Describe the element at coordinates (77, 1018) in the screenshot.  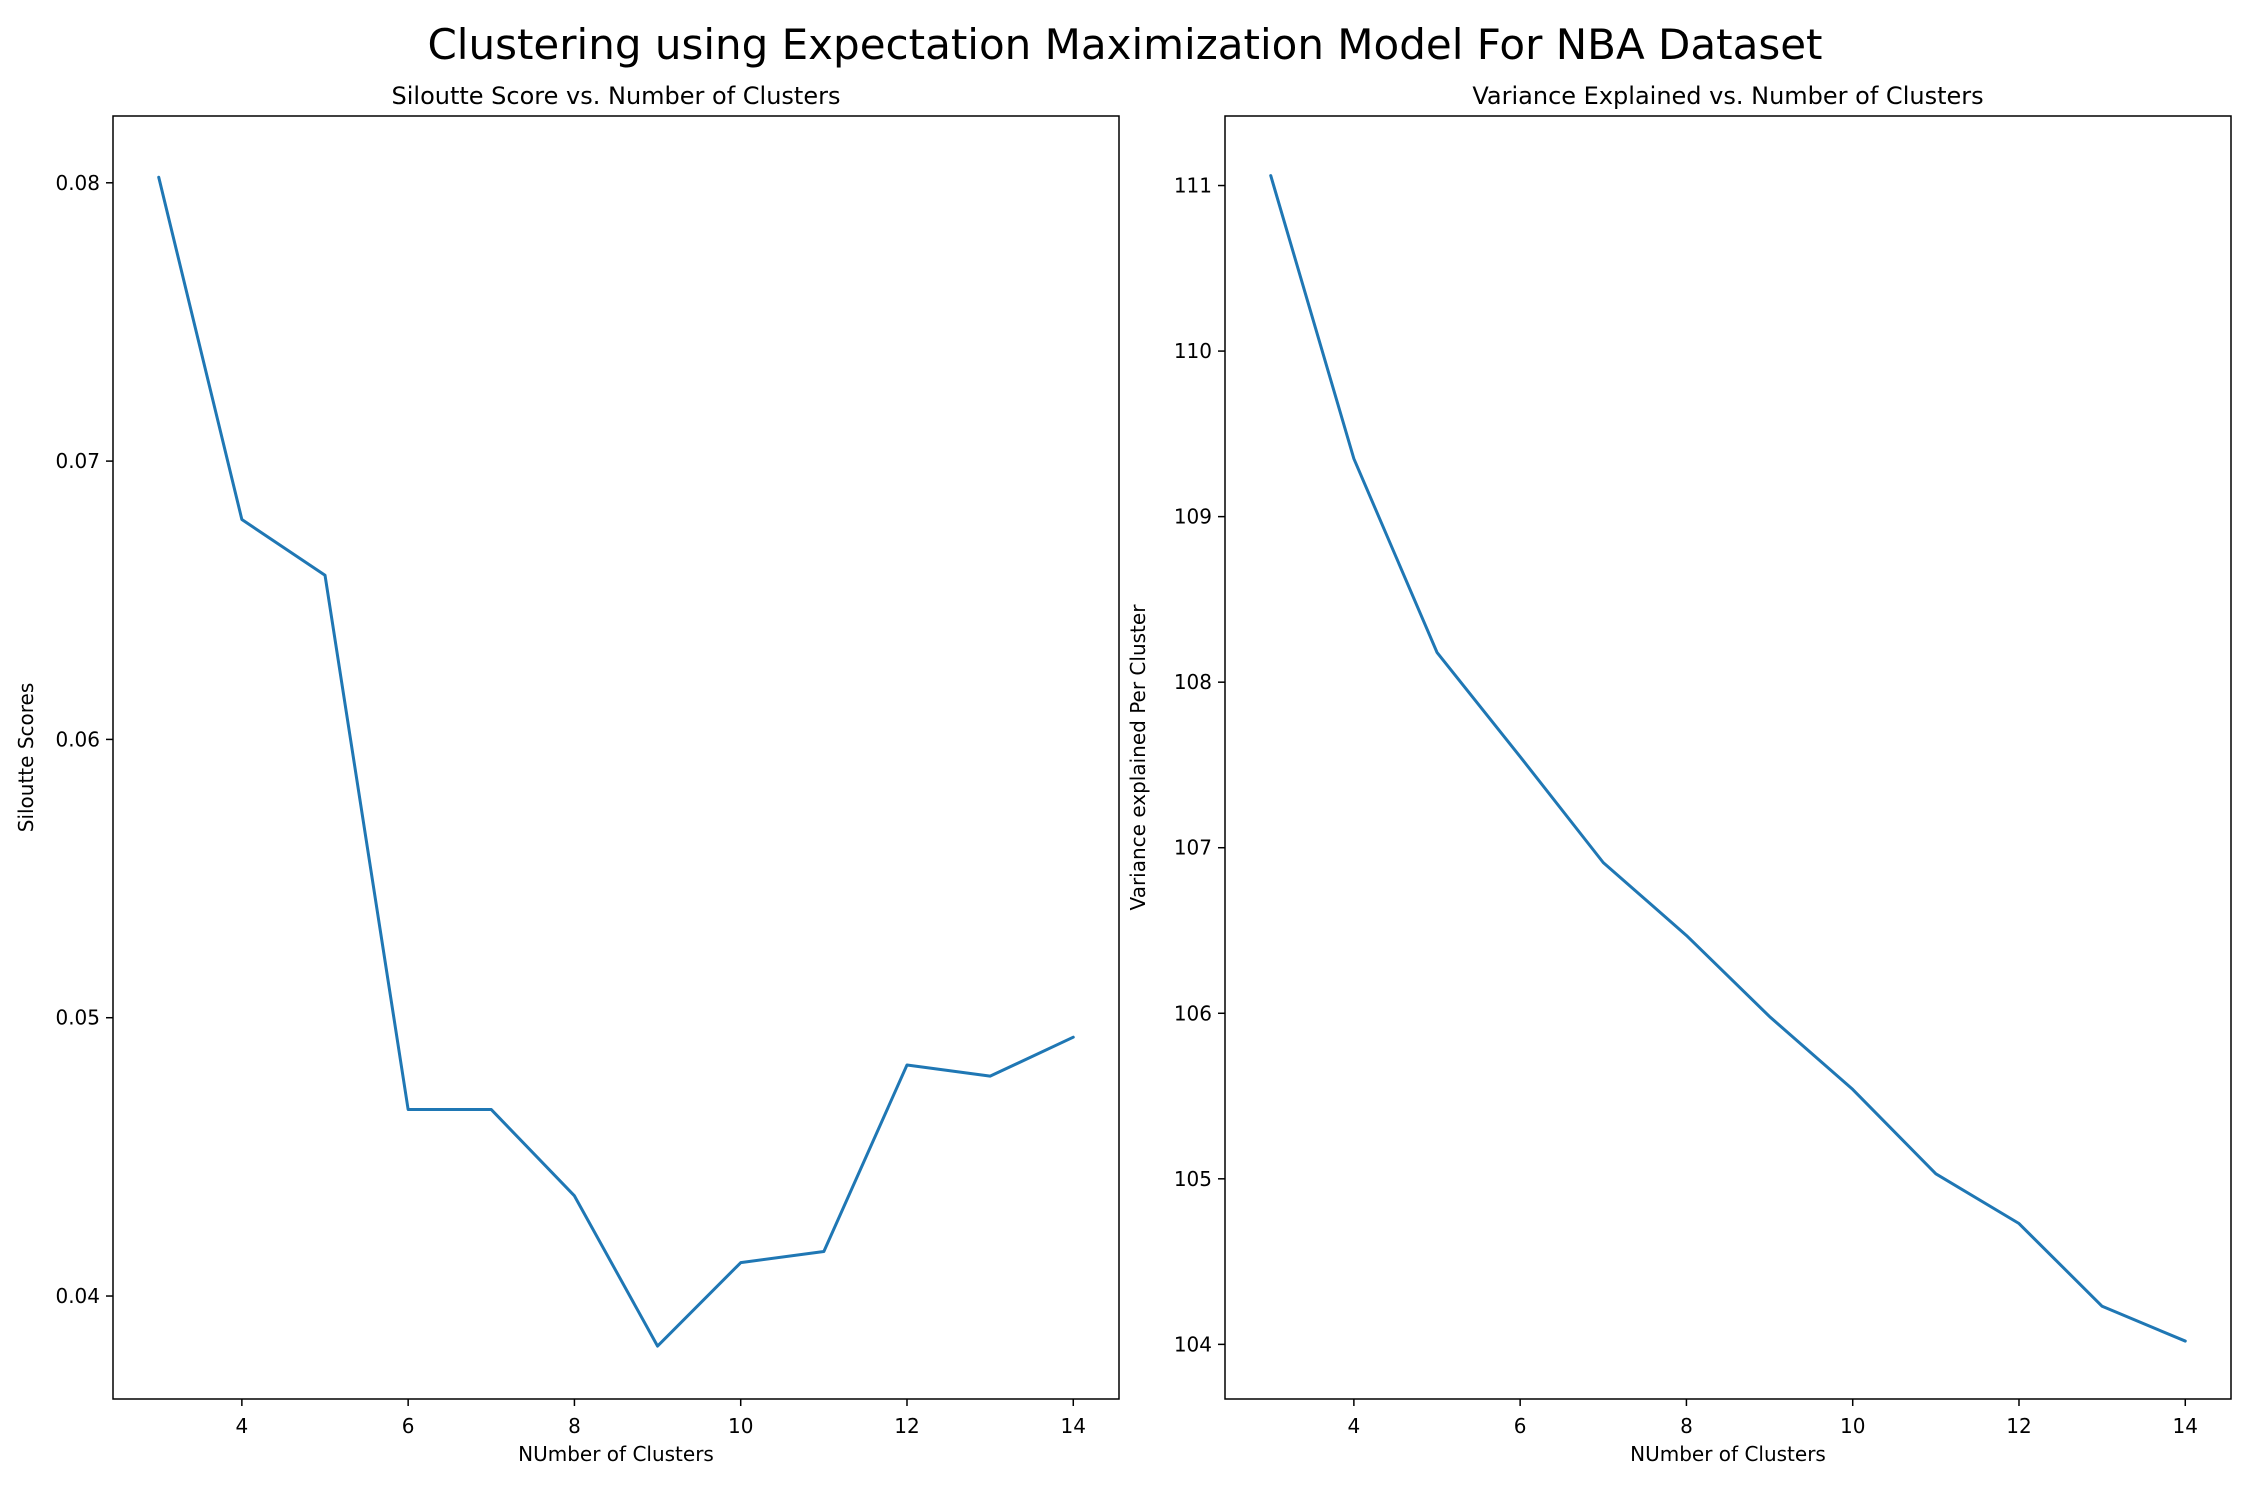
I see `silhouette-y-tick-label: 0.05` at that location.